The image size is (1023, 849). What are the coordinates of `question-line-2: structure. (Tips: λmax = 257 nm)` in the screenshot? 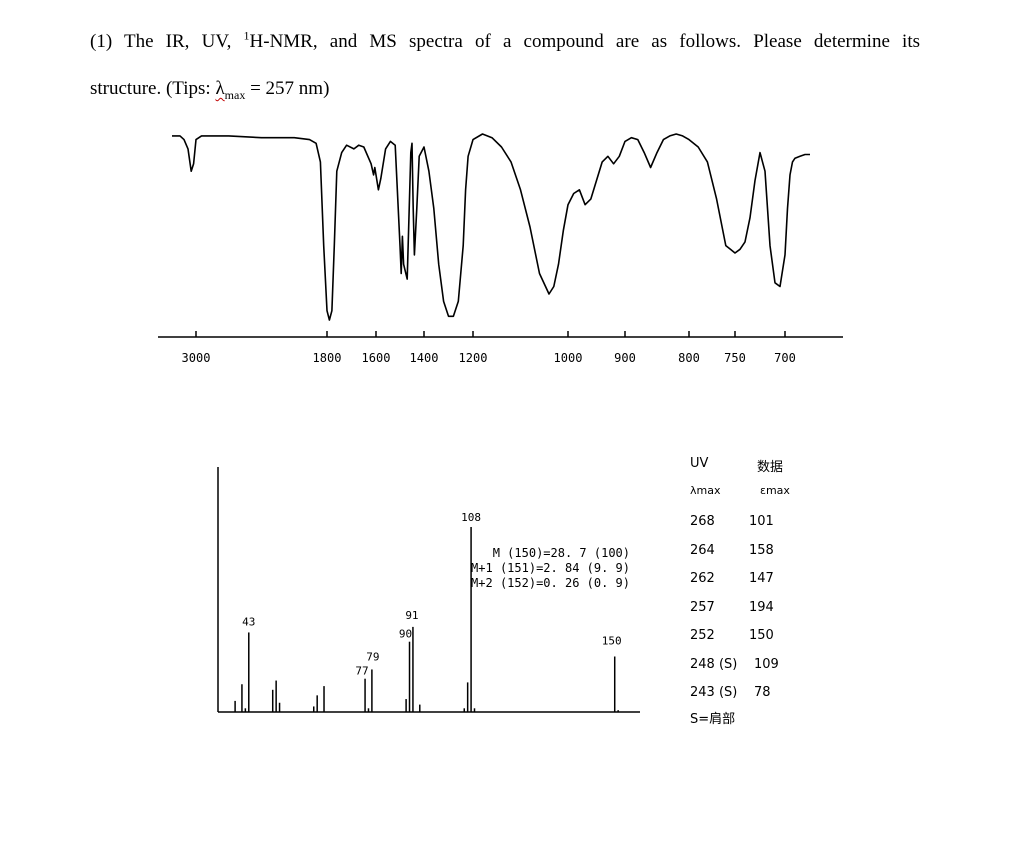 It's located at (505, 88).